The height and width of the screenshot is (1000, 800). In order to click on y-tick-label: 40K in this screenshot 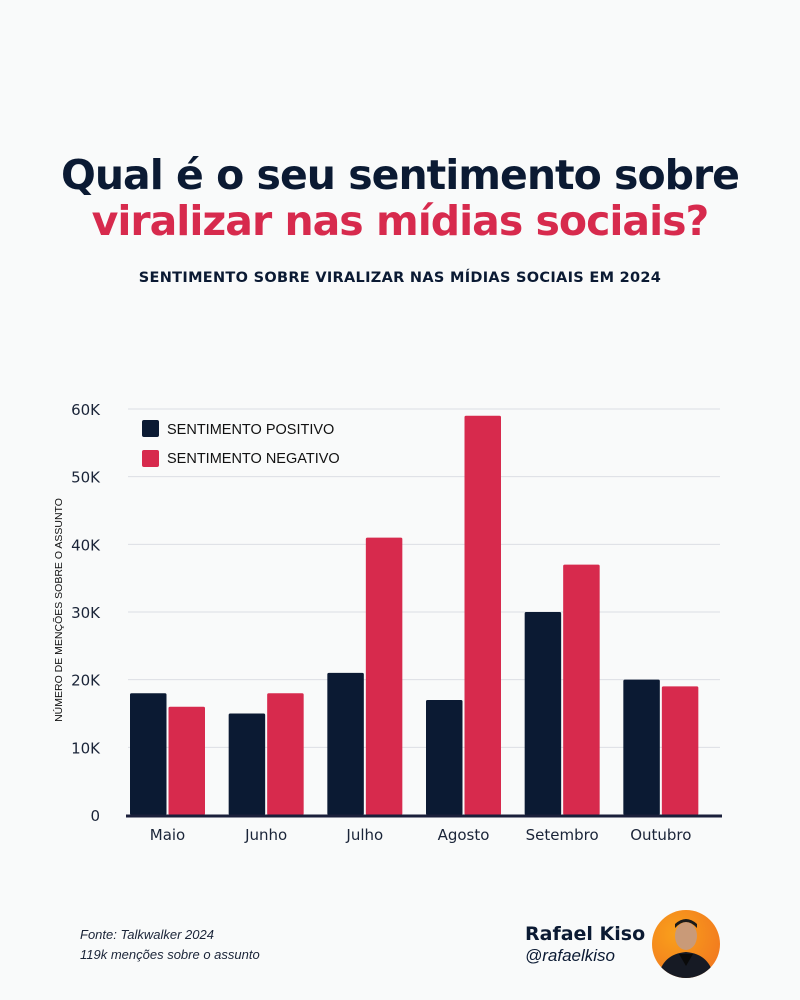, I will do `click(86, 545)`.